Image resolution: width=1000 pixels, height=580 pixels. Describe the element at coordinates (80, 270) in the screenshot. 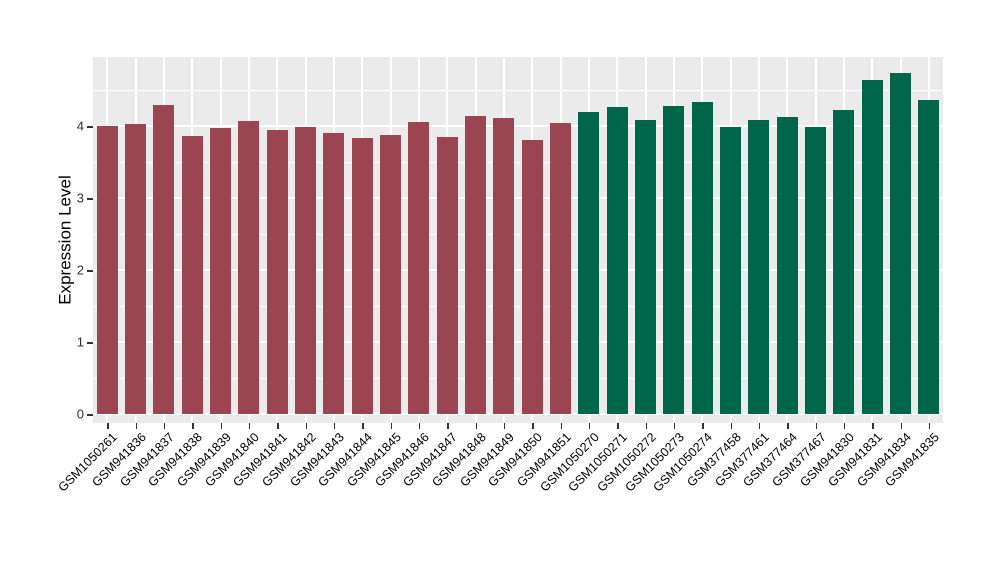

I see `y-tick-label: 2` at that location.